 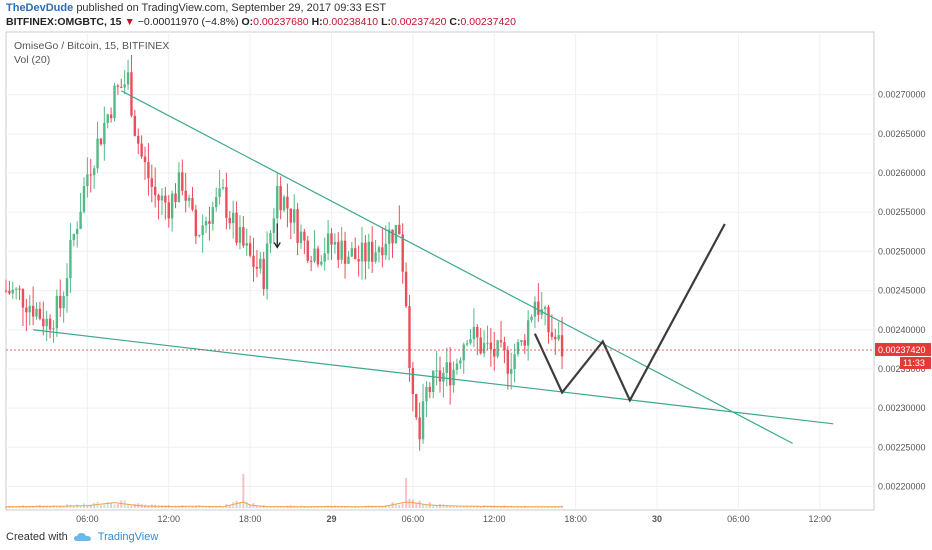 I want to click on volume-legend: Vol (20), so click(x=32, y=60).